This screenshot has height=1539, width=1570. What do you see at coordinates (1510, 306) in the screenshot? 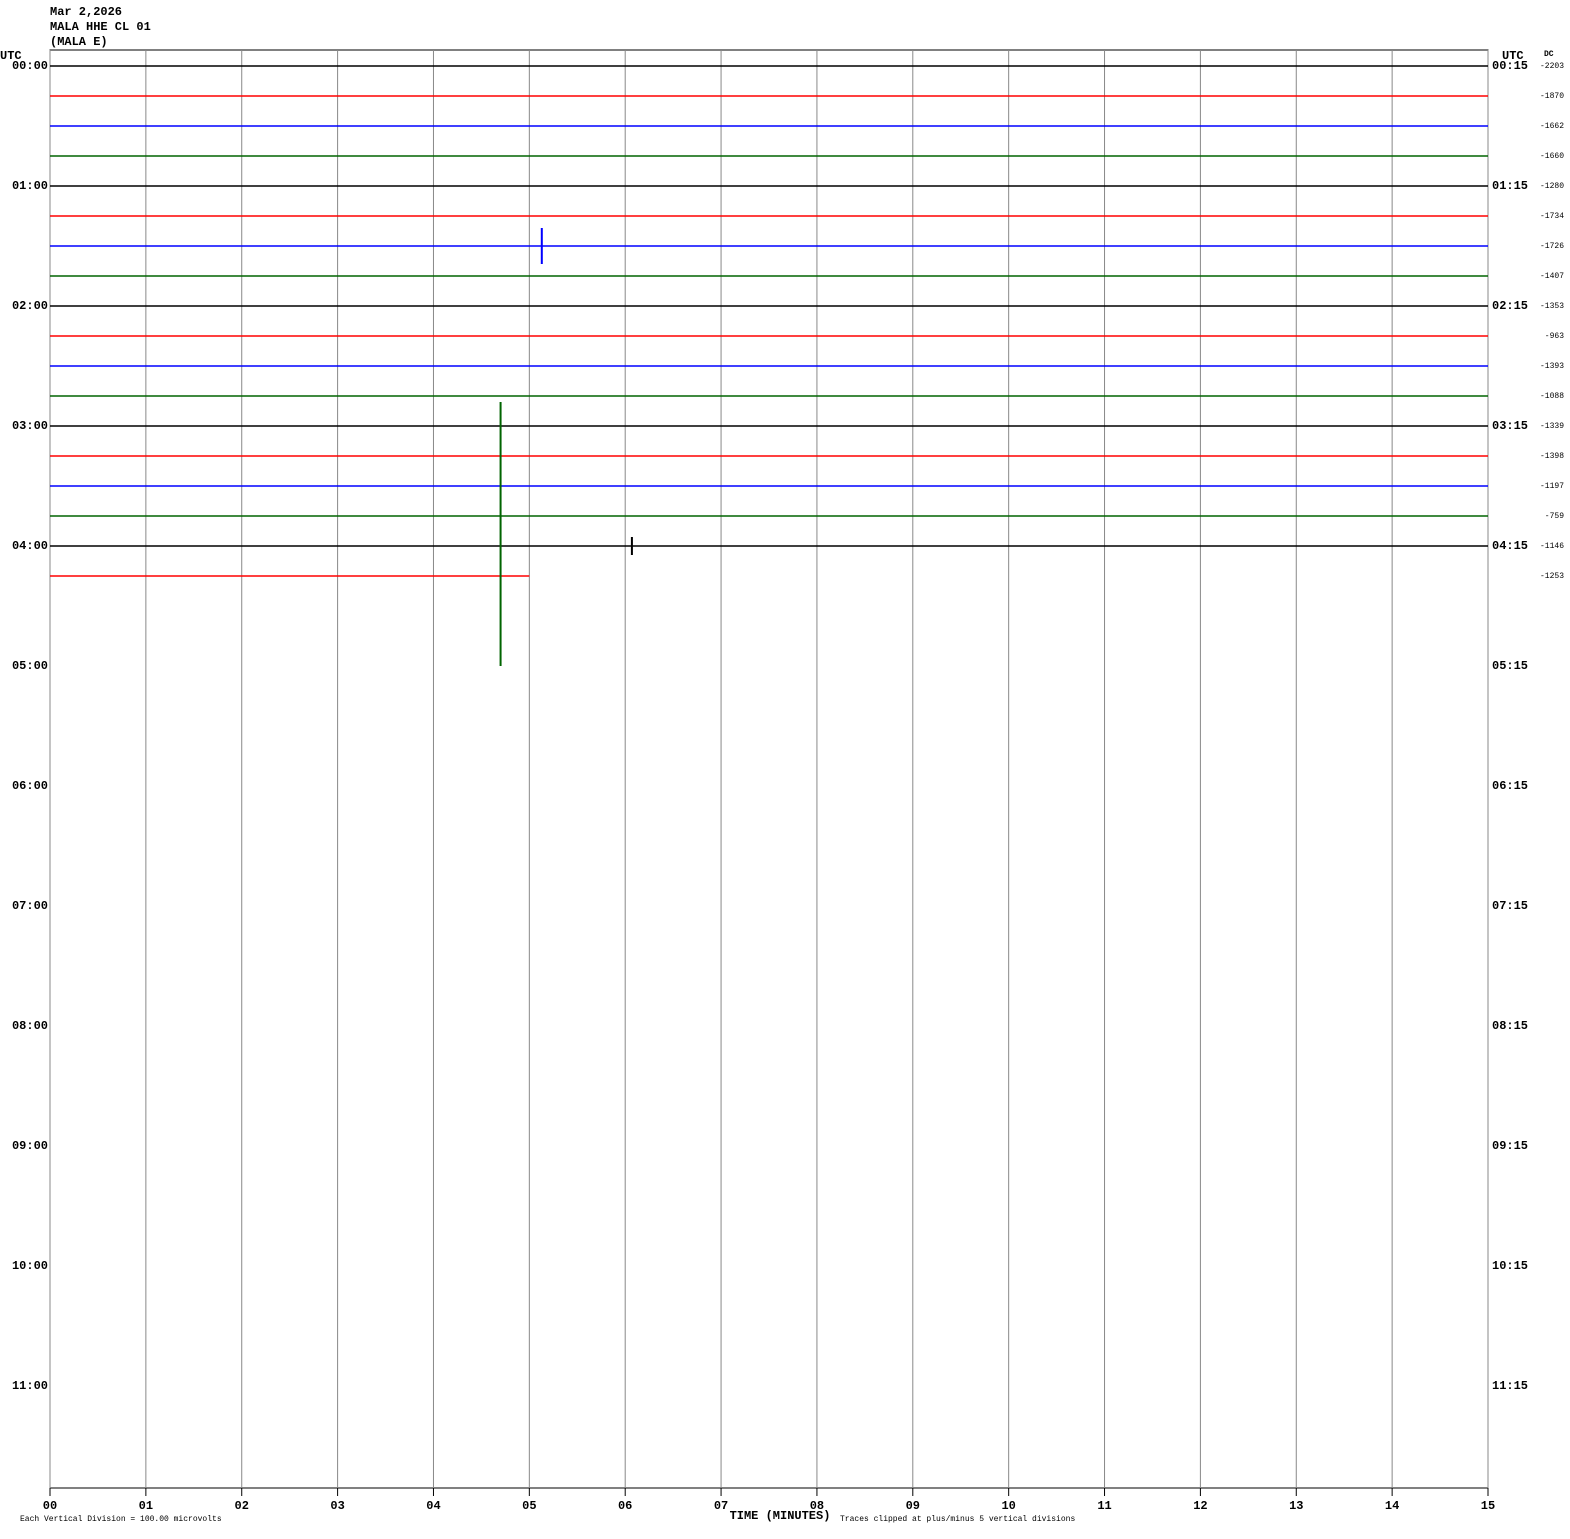
I see `row-time-label: 02:15` at bounding box center [1510, 306].